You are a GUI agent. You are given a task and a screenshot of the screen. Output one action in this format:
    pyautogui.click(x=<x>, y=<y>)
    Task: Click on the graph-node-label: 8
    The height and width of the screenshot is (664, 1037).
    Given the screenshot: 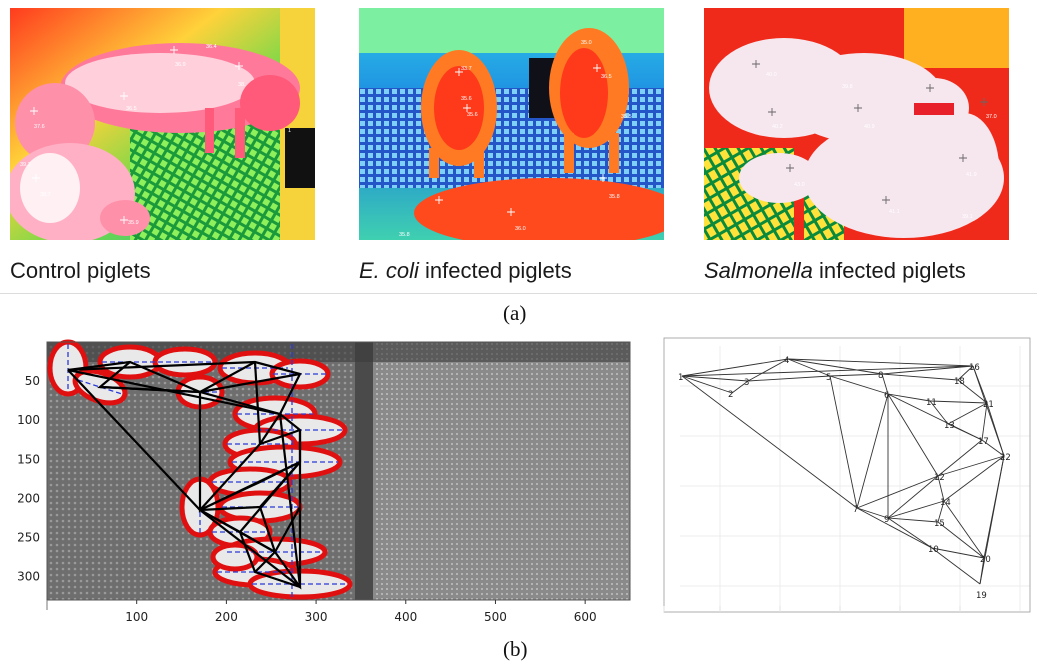 What is the action you would take?
    pyautogui.click(x=880, y=376)
    